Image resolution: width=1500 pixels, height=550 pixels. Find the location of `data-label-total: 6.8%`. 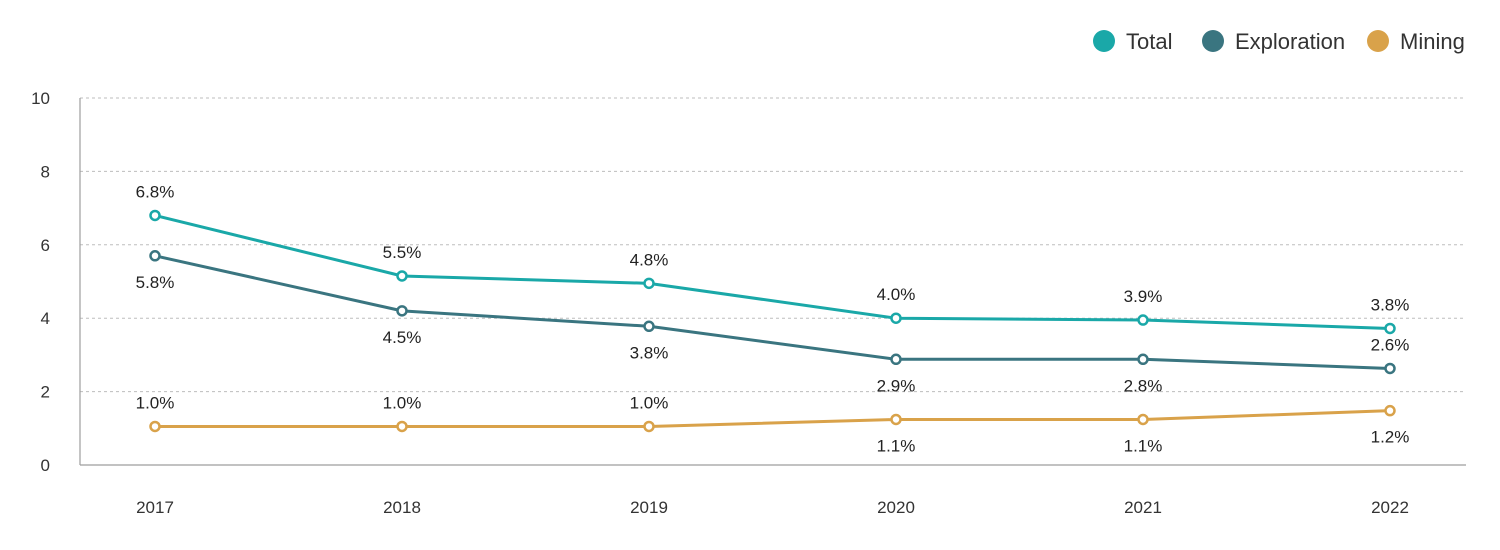

data-label-total: 6.8% is located at coordinates (155, 191).